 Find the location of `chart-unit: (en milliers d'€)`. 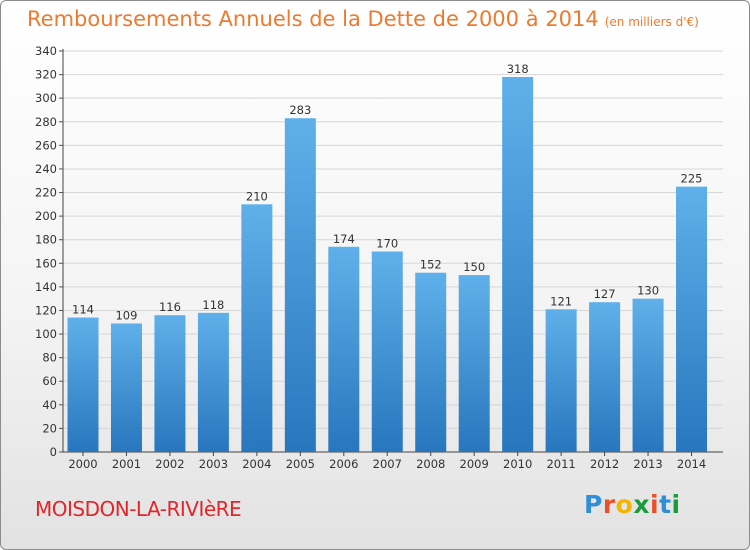

chart-unit: (en milliers d'€) is located at coordinates (651, 22).